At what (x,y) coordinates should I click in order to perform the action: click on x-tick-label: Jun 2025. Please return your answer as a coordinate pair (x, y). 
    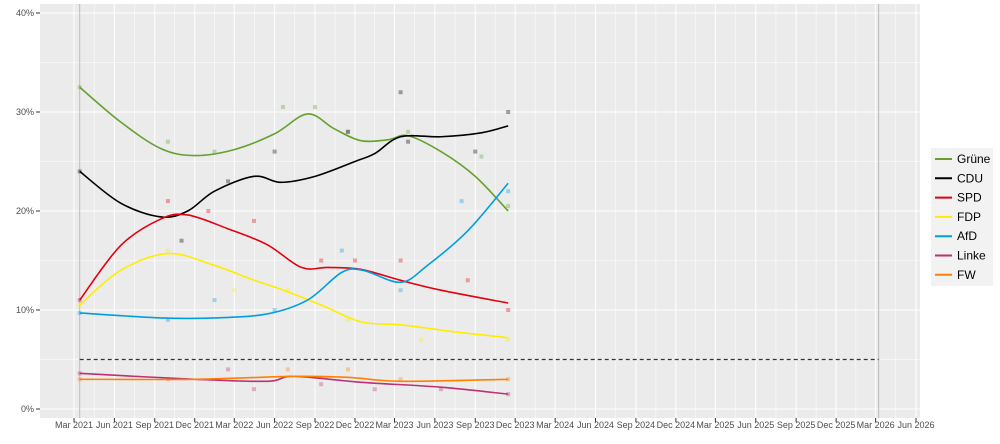
    Looking at the image, I should click on (755, 425).